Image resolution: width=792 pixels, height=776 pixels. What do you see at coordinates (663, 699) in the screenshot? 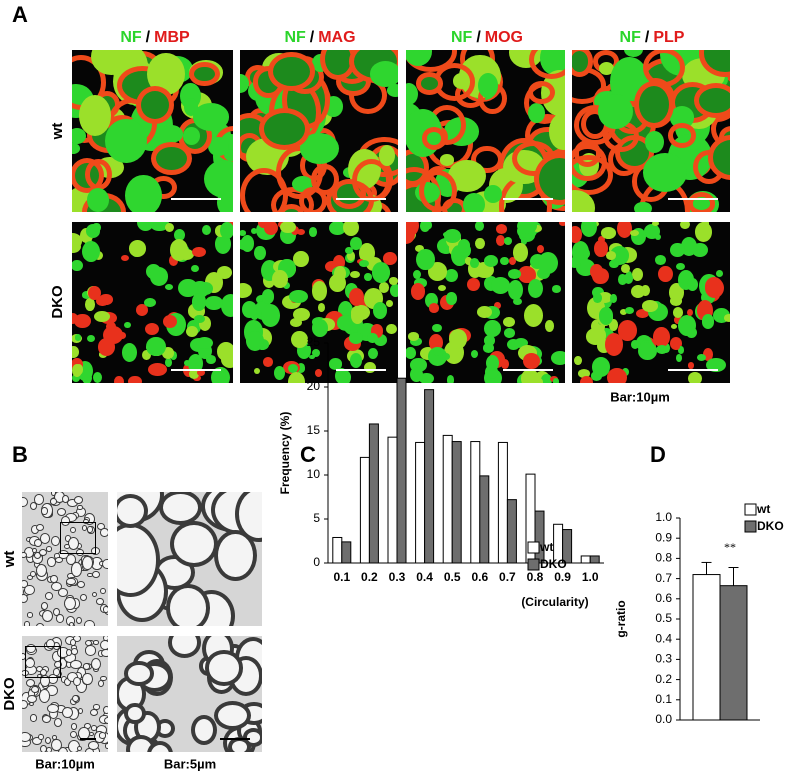
I see `y-tick-label: 0.1` at bounding box center [663, 699].